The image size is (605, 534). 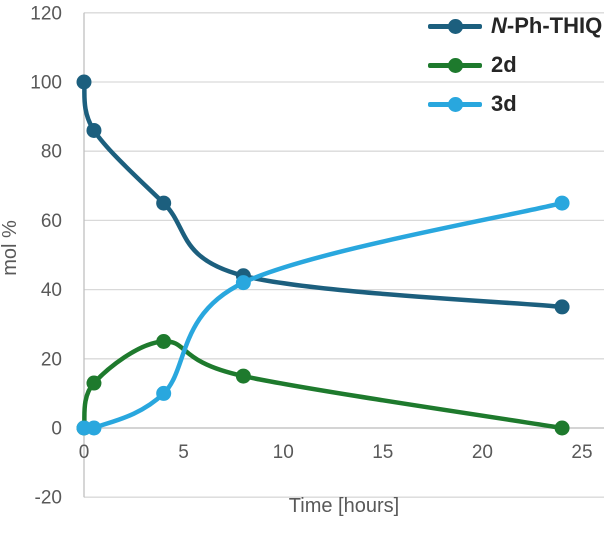 I want to click on y-axis-title: mol %, so click(x=10, y=248).